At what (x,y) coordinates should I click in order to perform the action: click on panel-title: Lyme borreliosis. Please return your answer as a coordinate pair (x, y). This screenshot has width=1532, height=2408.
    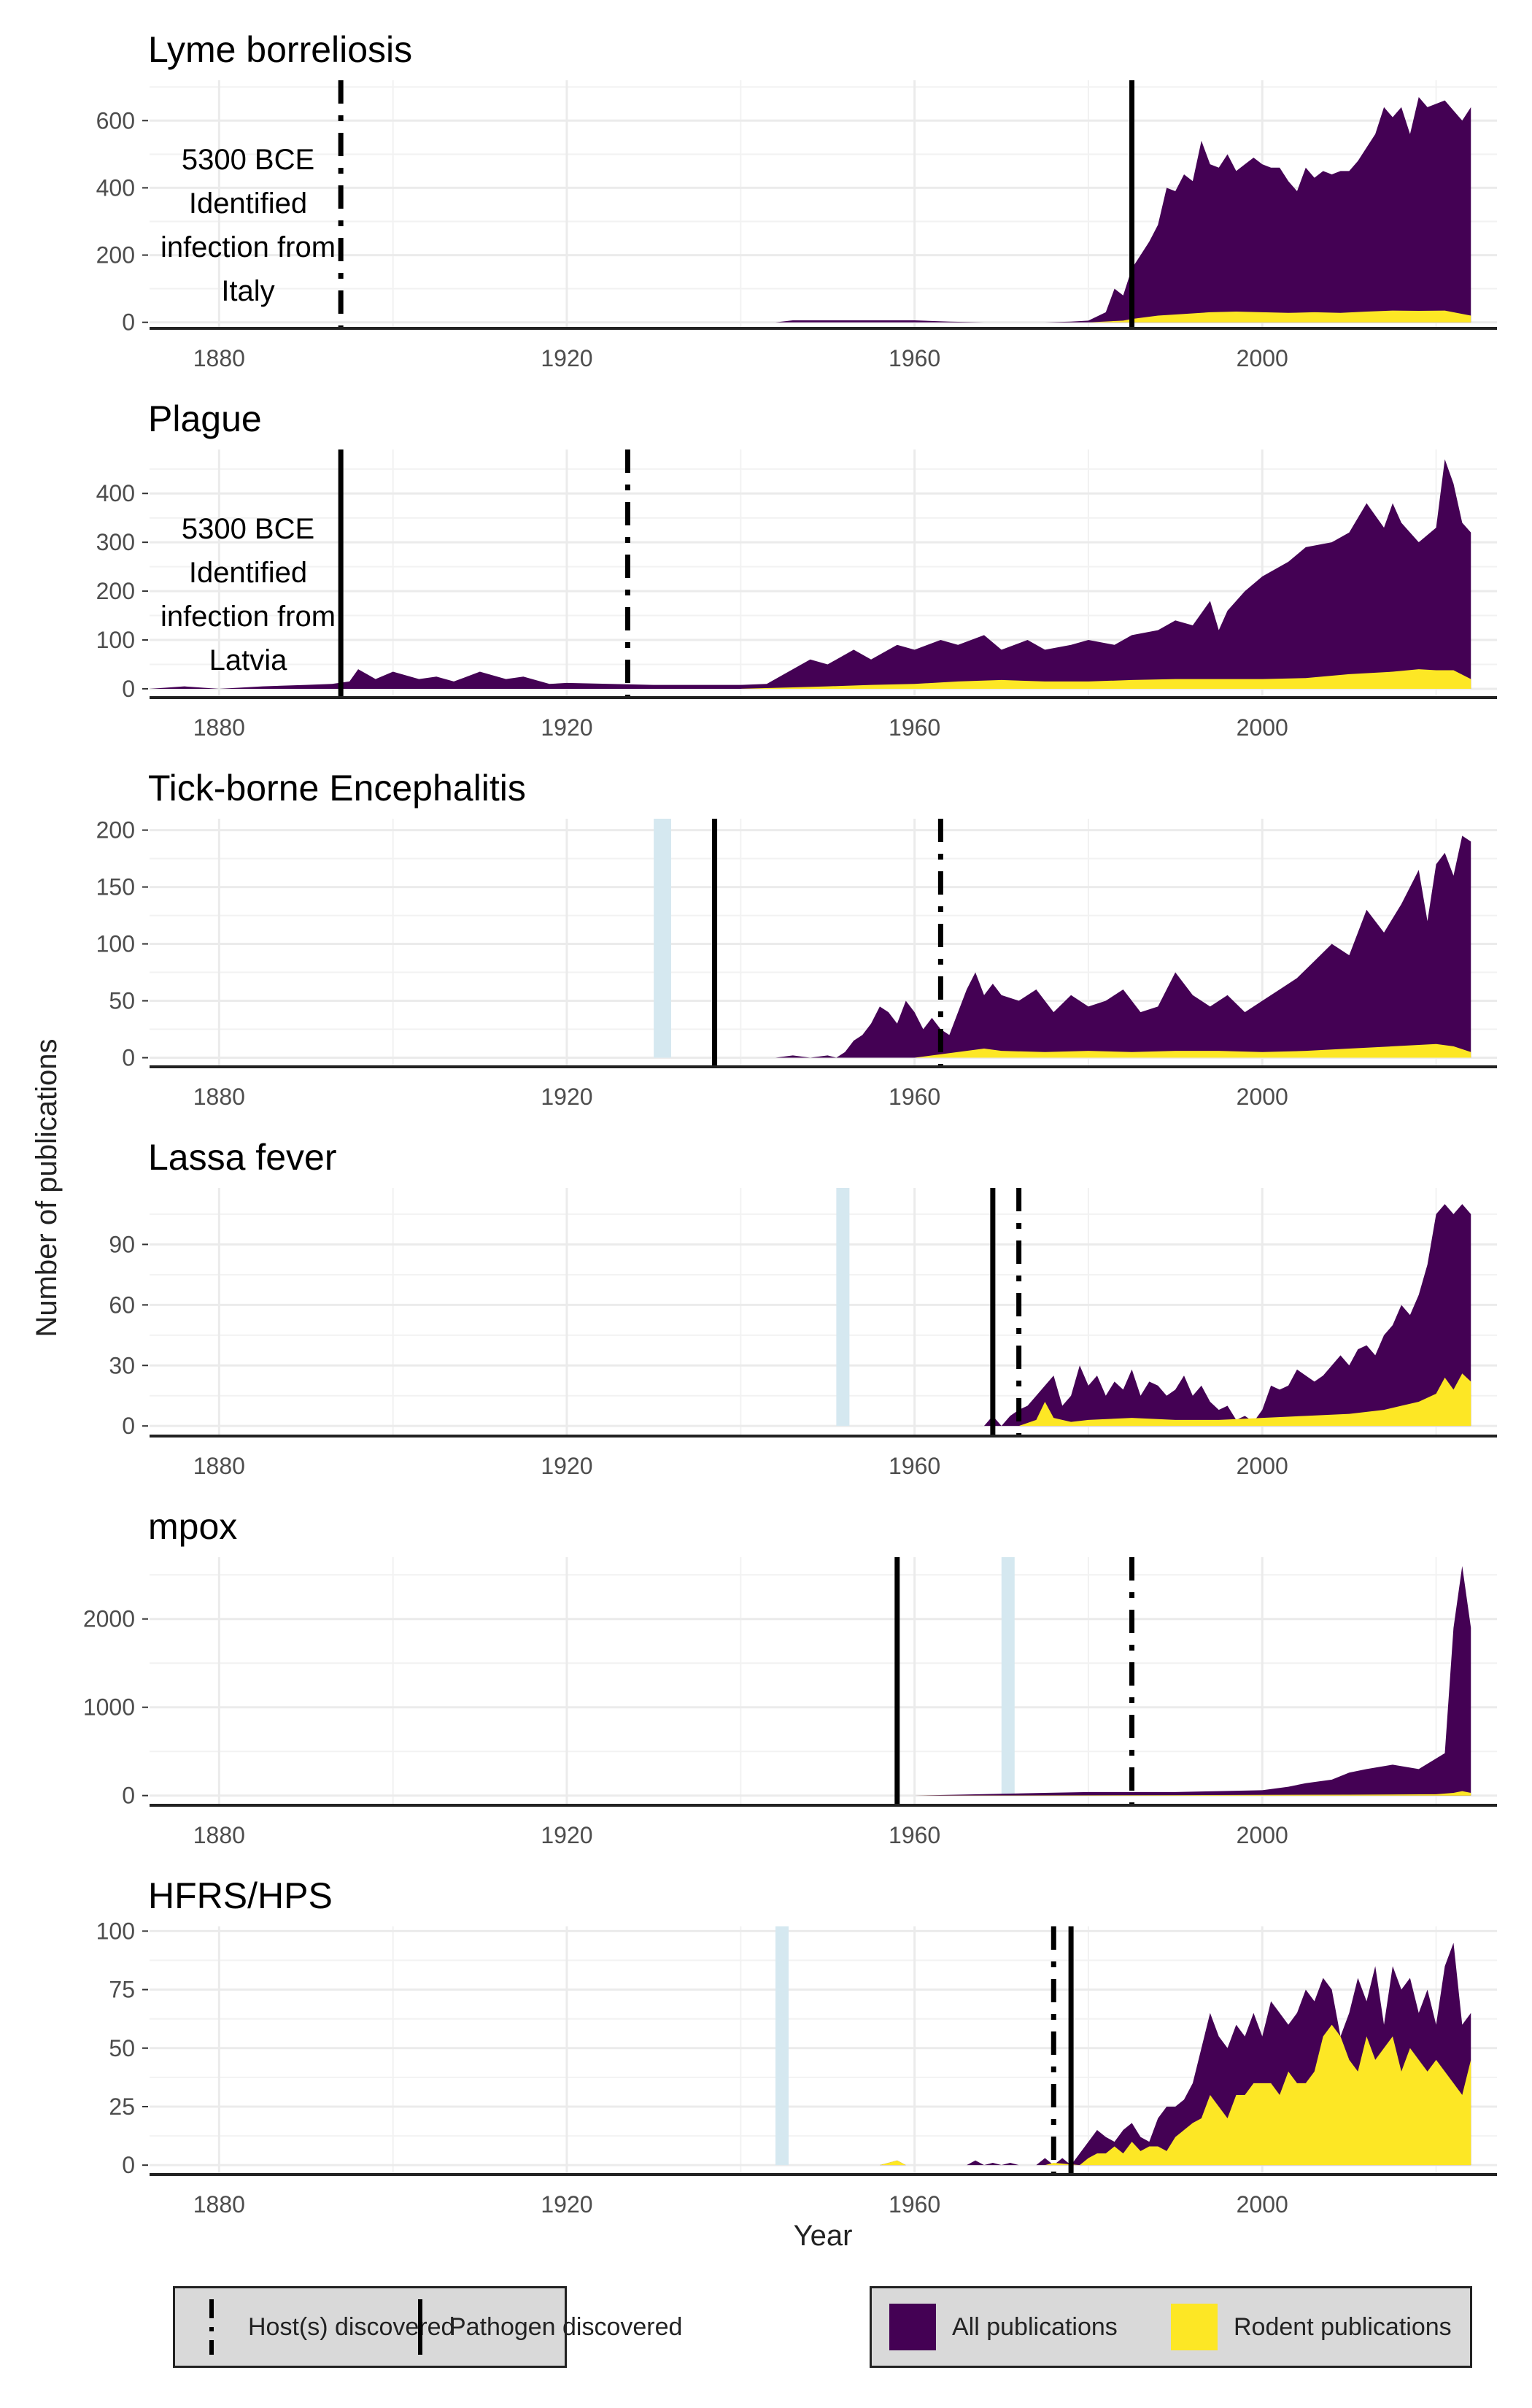
    Looking at the image, I should click on (280, 49).